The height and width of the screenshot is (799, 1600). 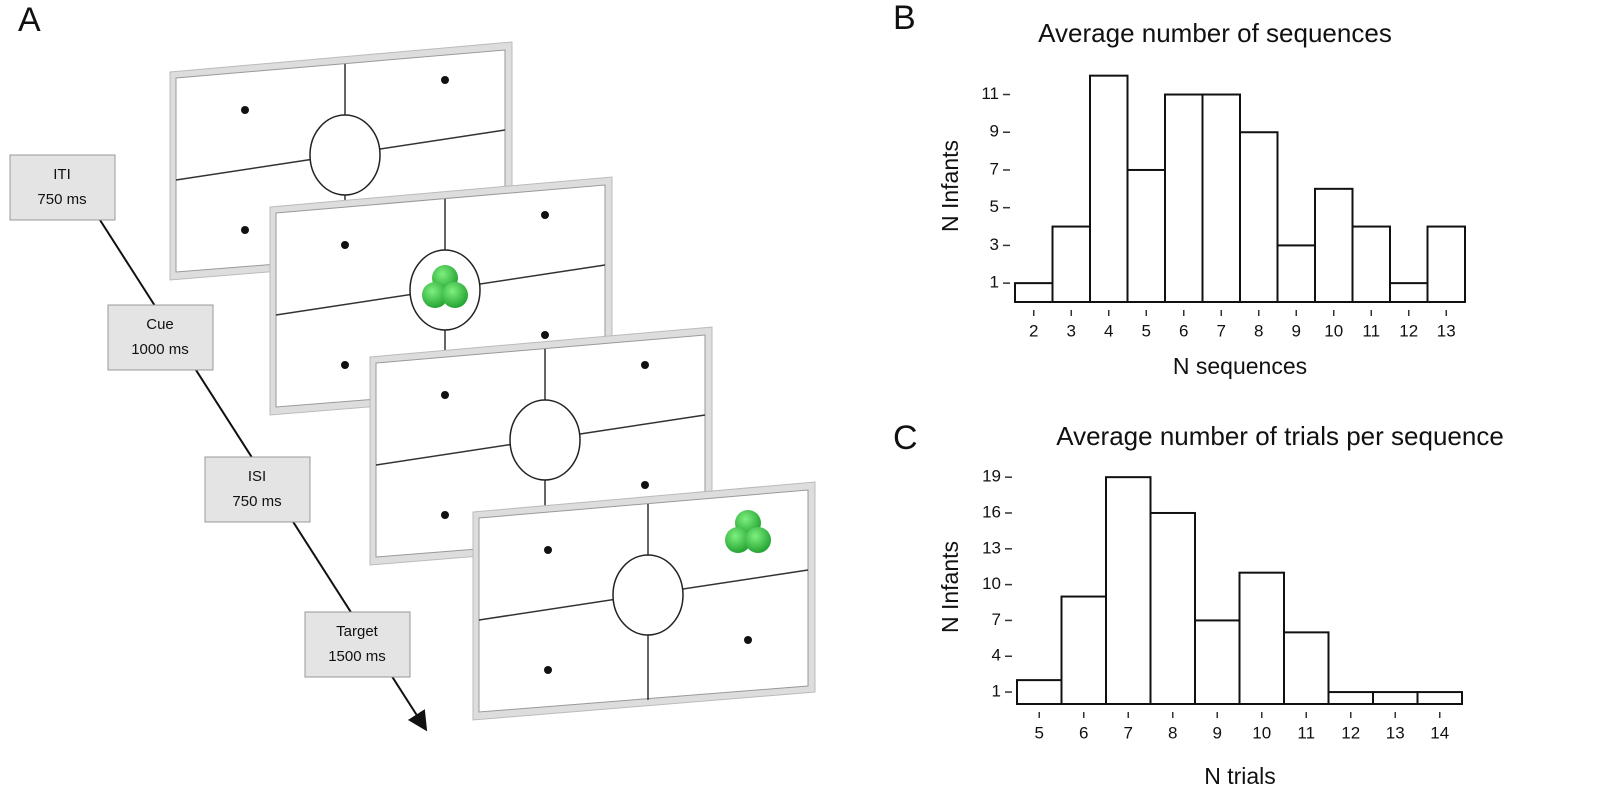 I want to click on x-axis-label: N trials, so click(x=1240, y=776).